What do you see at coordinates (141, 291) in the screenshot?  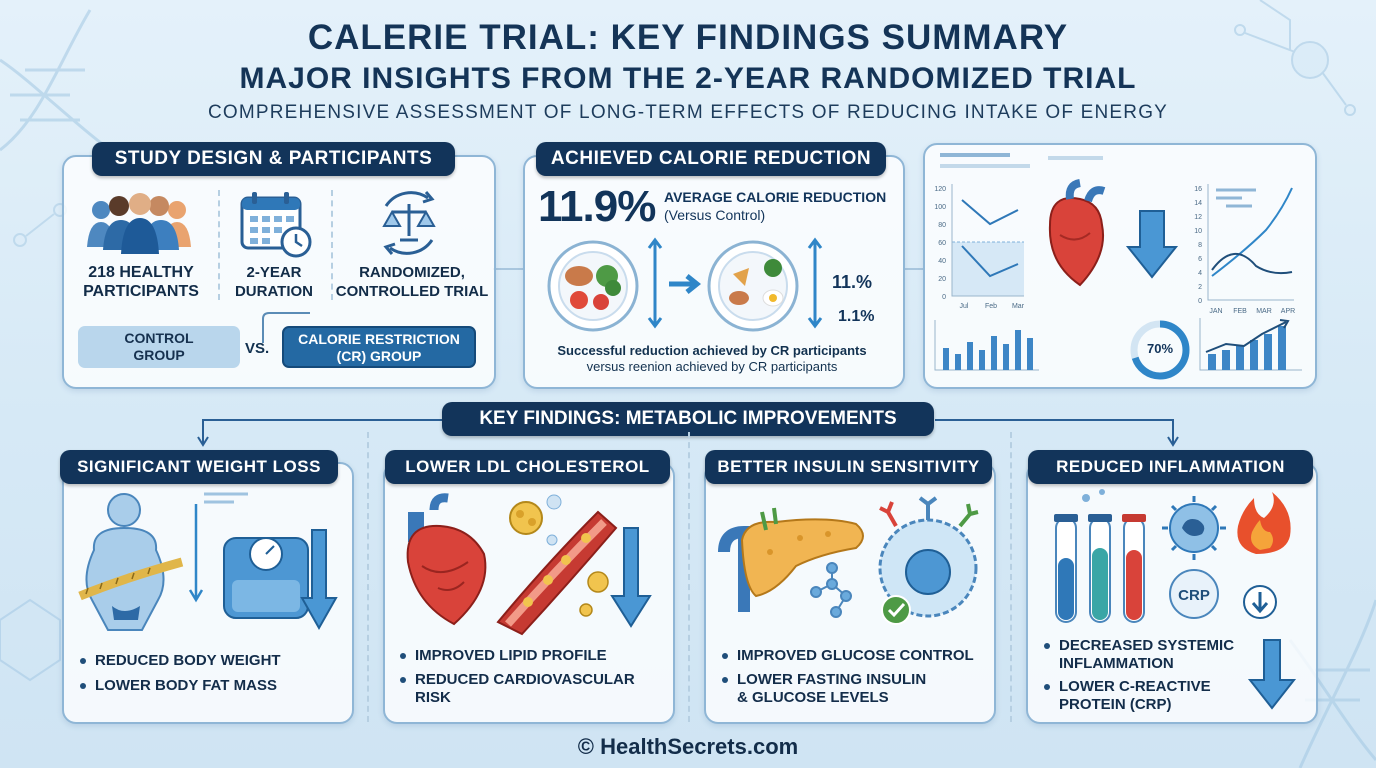 I see `participants-line2: PARTICIPANTS` at bounding box center [141, 291].